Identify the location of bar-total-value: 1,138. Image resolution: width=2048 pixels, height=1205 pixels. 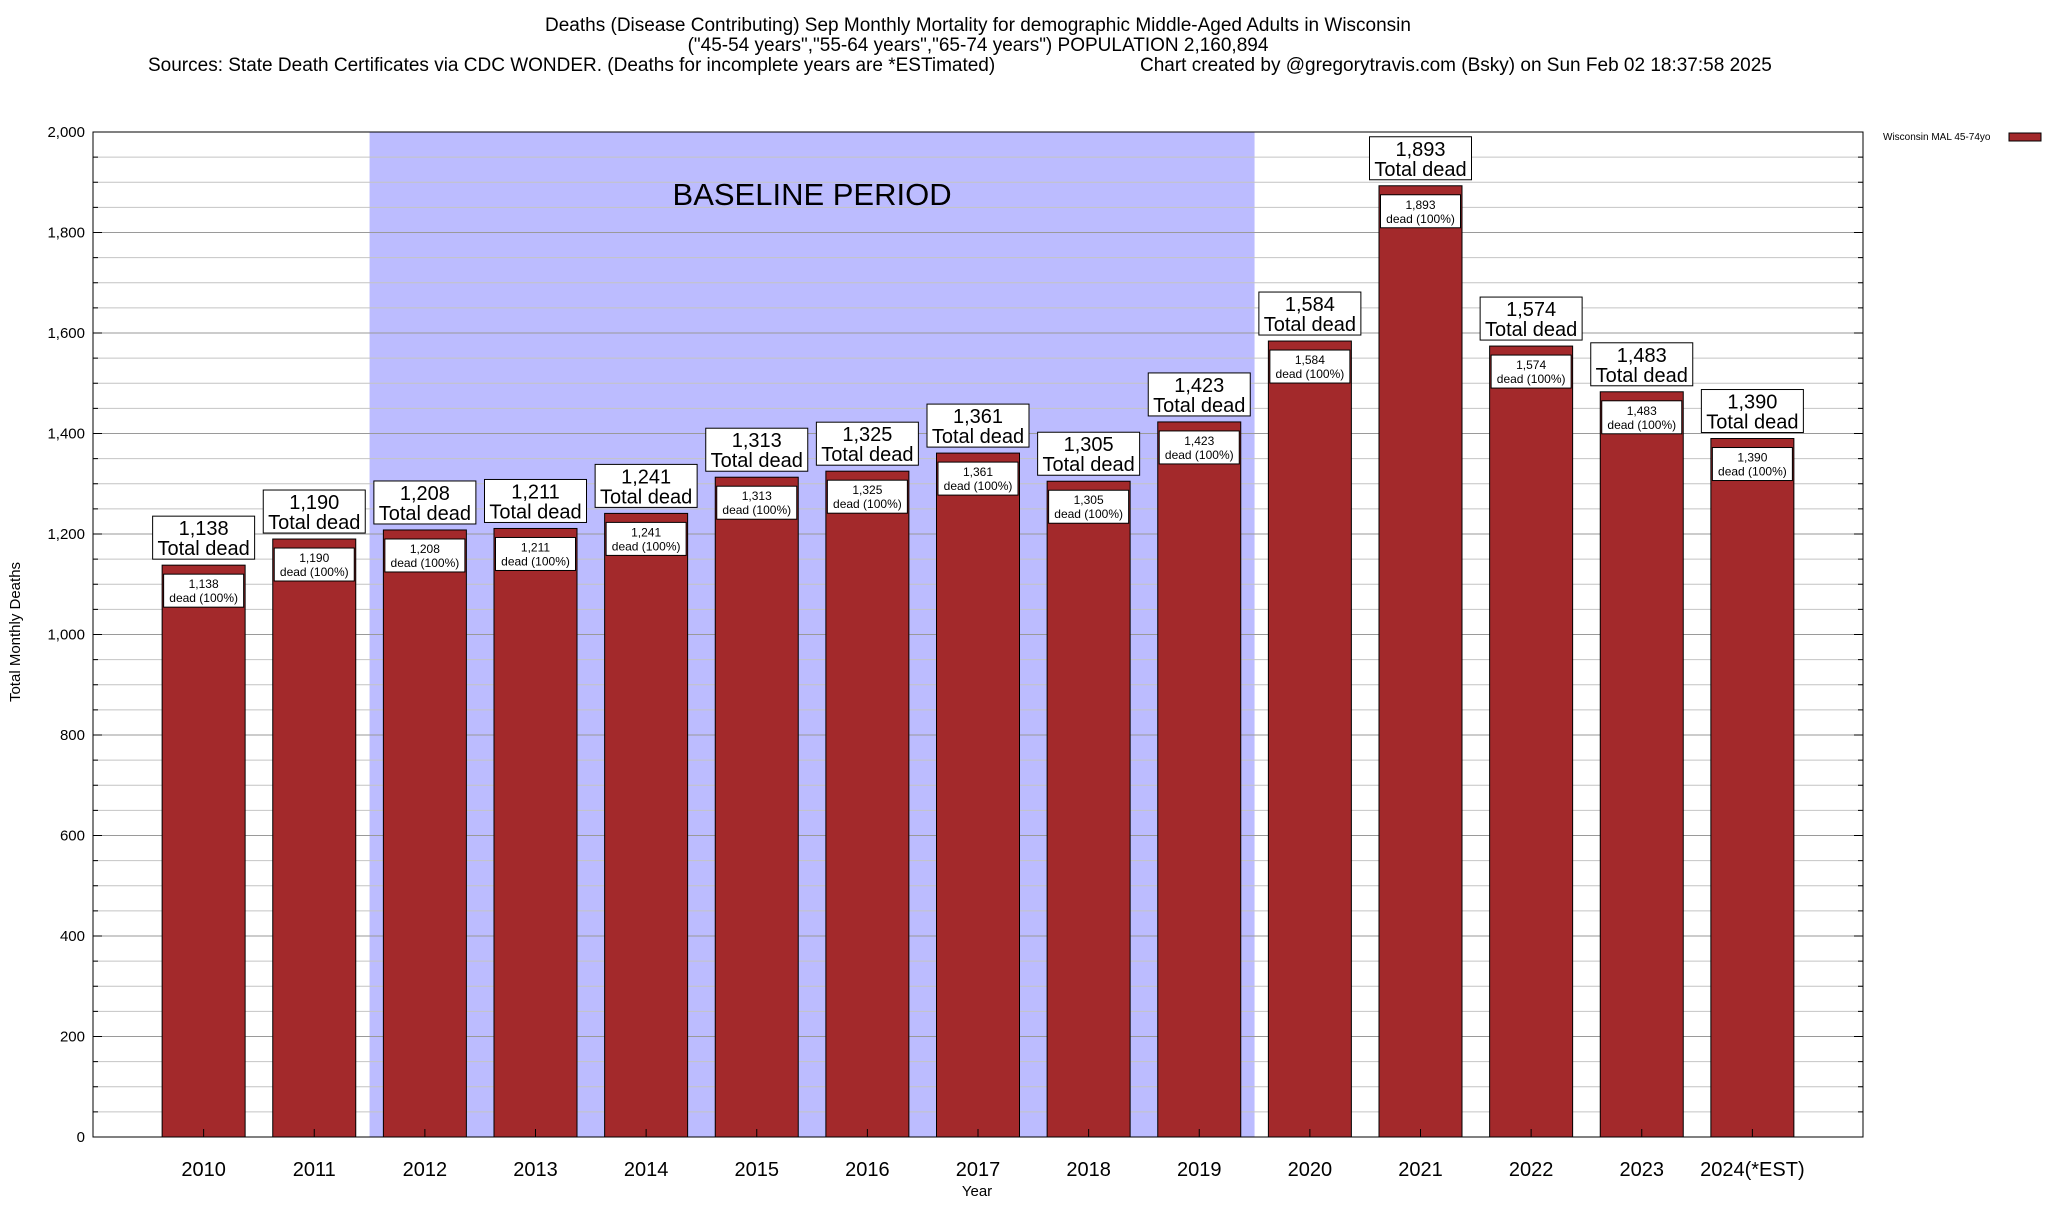
(204, 529).